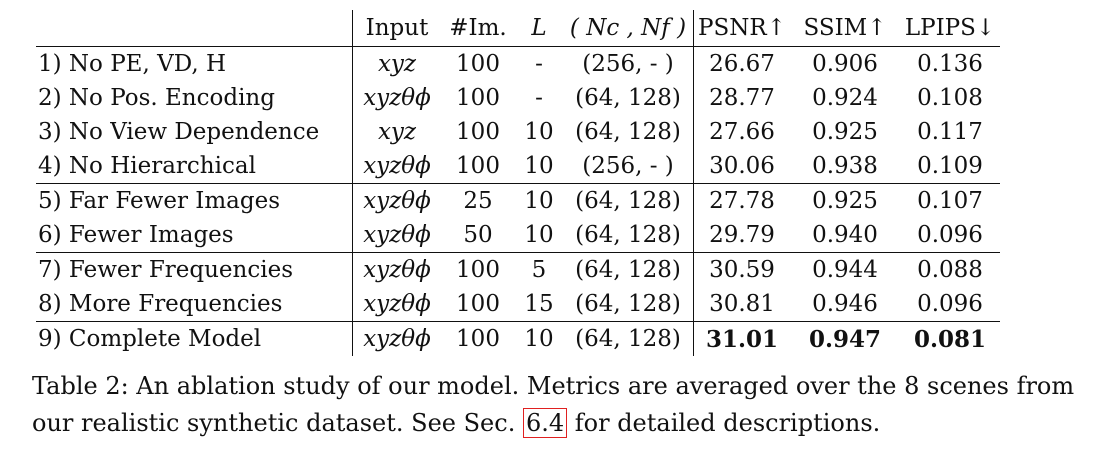  Describe the element at coordinates (545, 423) in the screenshot. I see `section-ref-link: 6.4` at that location.